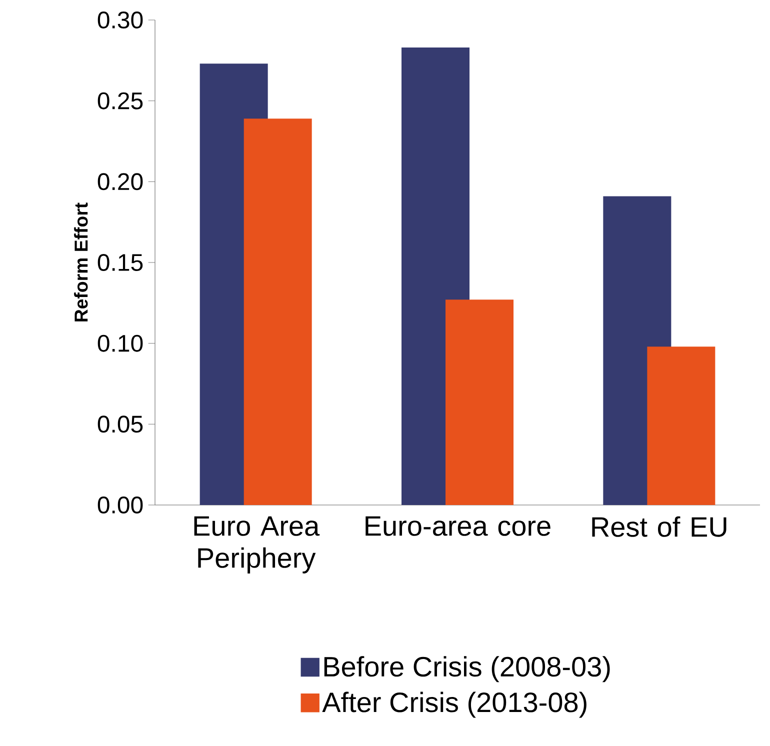  I want to click on y-tick-label: 0.05, so click(120, 424).